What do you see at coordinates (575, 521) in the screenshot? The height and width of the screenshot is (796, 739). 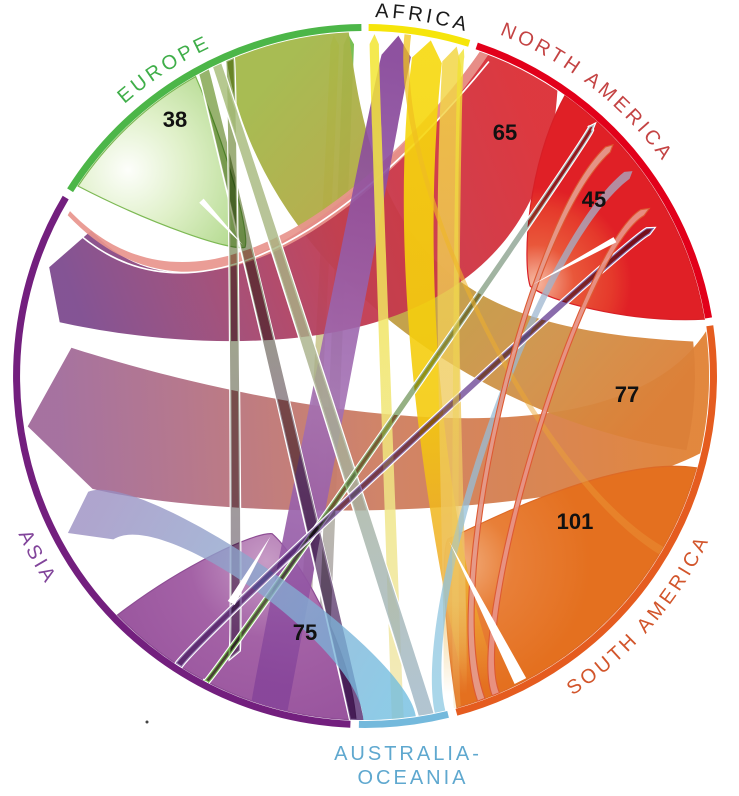 I see `svg-text: 101` at bounding box center [575, 521].